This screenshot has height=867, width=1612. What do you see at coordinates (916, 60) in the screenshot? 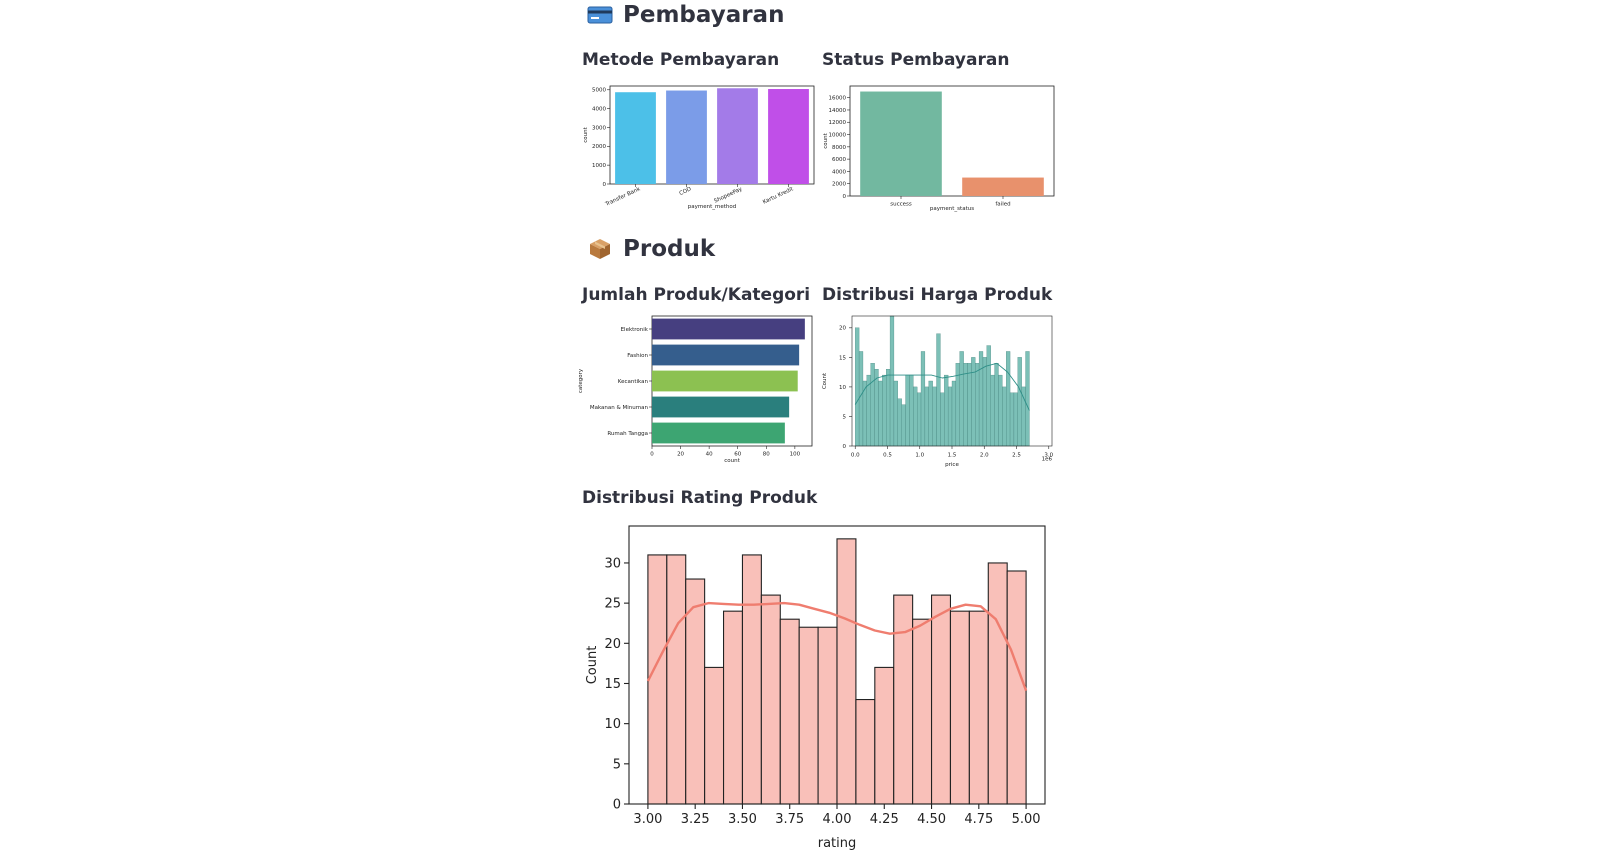
I see `chart-title-payment-status: Status Pembayaran` at bounding box center [916, 60].